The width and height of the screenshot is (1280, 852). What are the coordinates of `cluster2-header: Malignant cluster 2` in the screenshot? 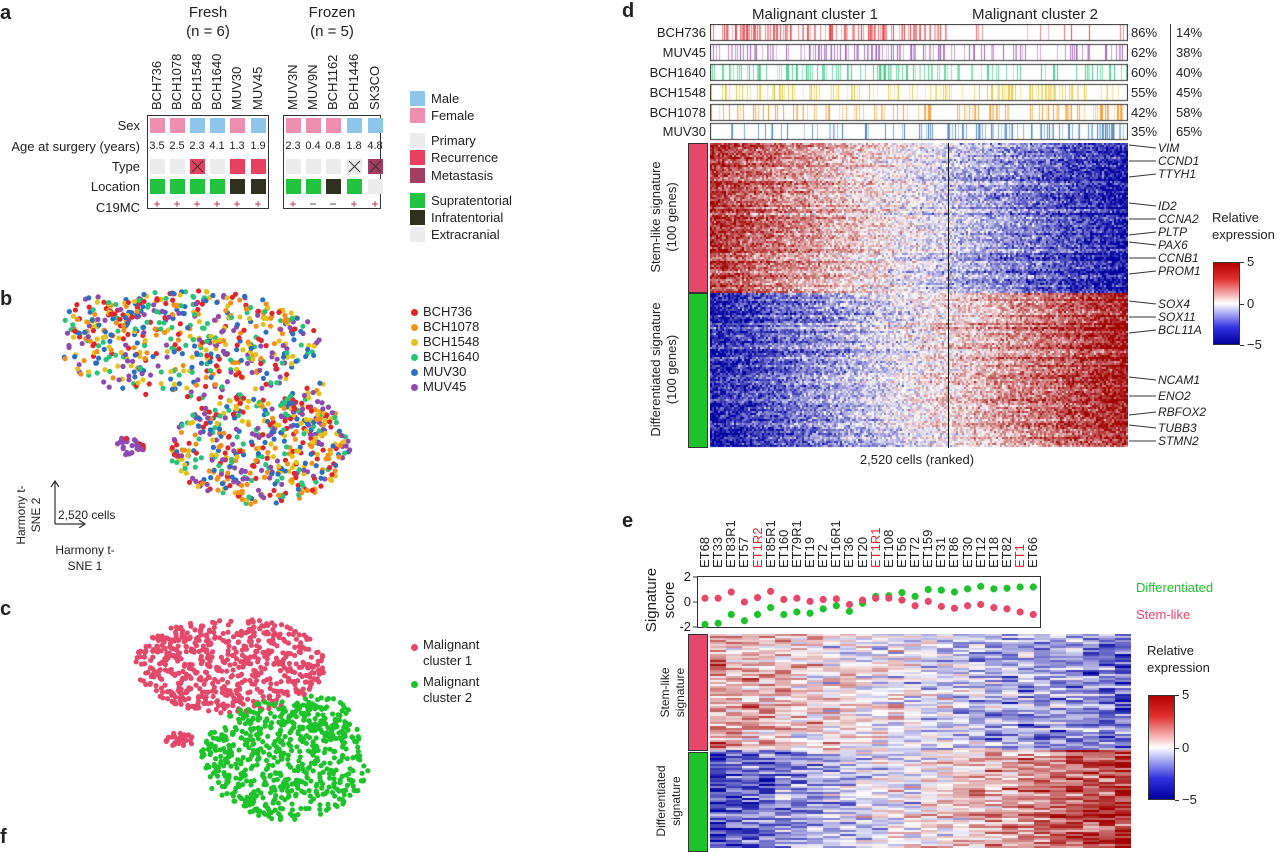 It's located at (1035, 14).